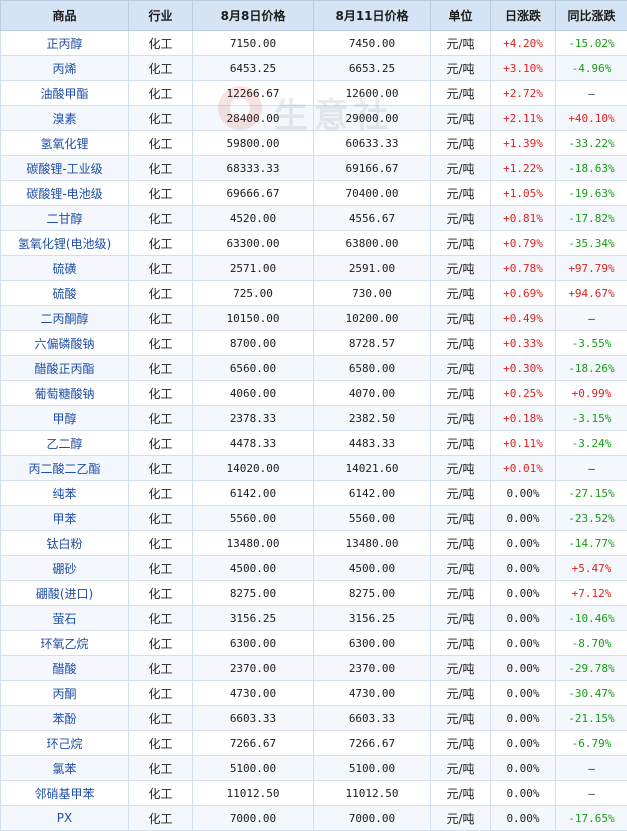 This screenshot has height=831, width=627. What do you see at coordinates (253, 793) in the screenshot?
I see `price-aug8: 11012.50` at bounding box center [253, 793].